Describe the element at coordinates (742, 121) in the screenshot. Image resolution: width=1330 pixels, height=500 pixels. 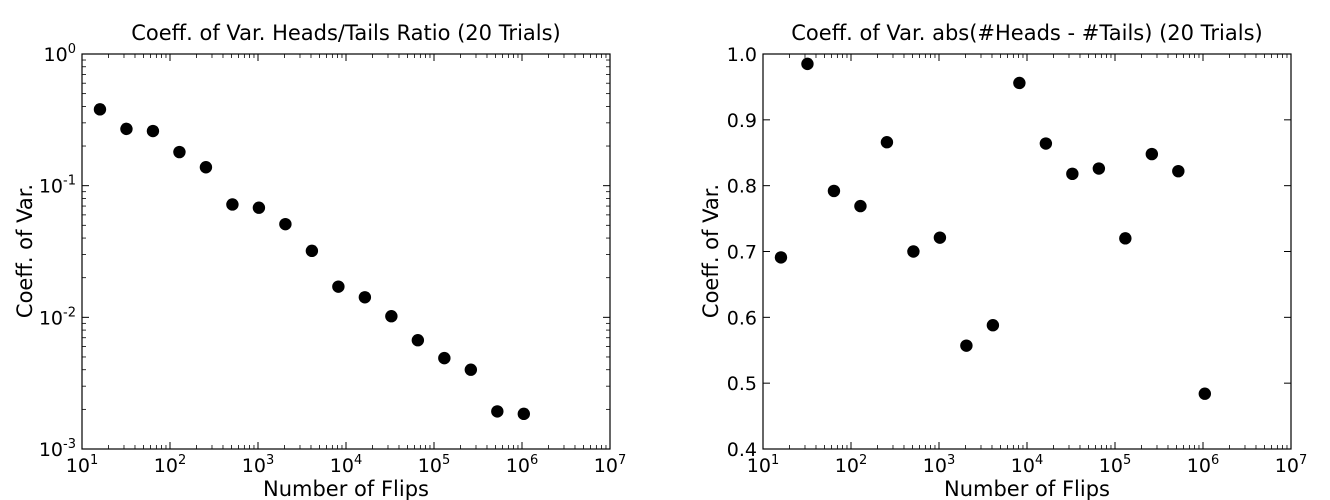
I see `y-tick-label: 0.9` at that location.